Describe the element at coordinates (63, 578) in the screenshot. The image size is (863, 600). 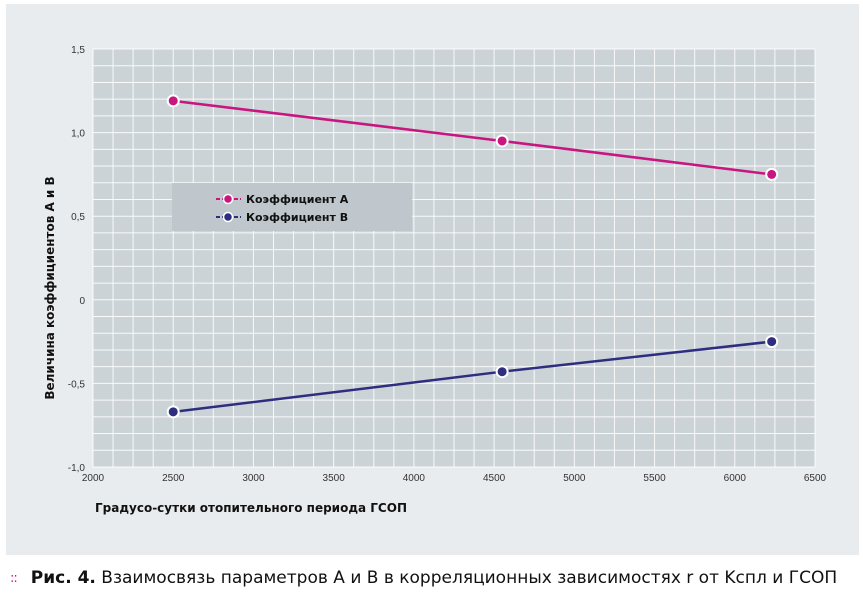
I see `caption-label: Рис. 4.` at that location.